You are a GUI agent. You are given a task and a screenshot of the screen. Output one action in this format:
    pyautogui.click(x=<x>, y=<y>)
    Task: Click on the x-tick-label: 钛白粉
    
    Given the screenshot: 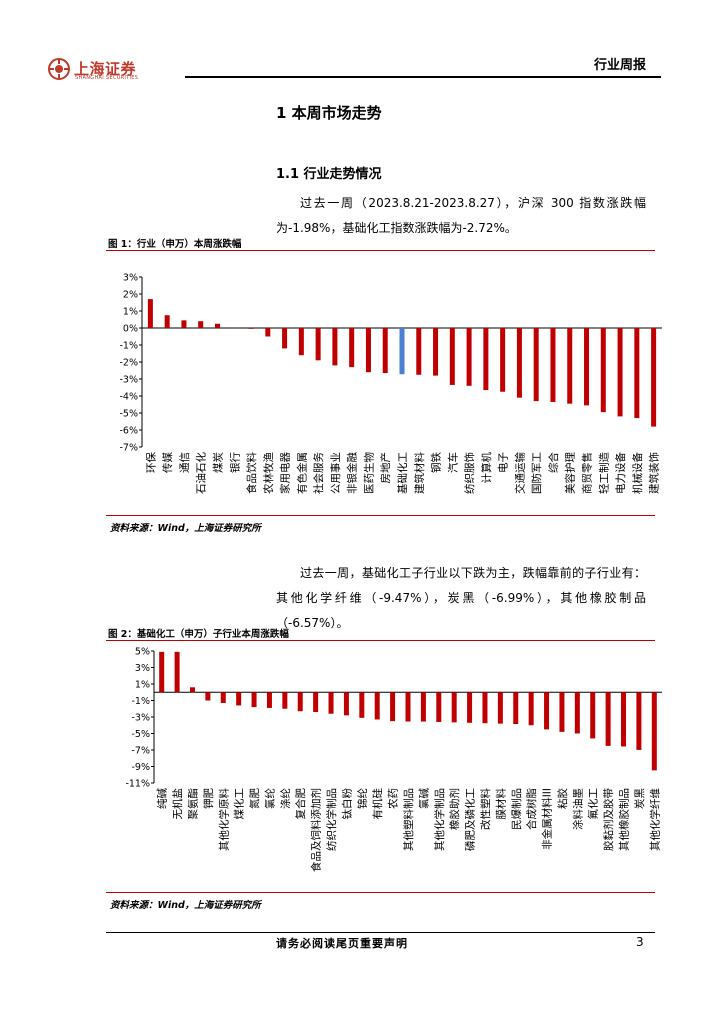 What is the action you would take?
    pyautogui.click(x=346, y=804)
    